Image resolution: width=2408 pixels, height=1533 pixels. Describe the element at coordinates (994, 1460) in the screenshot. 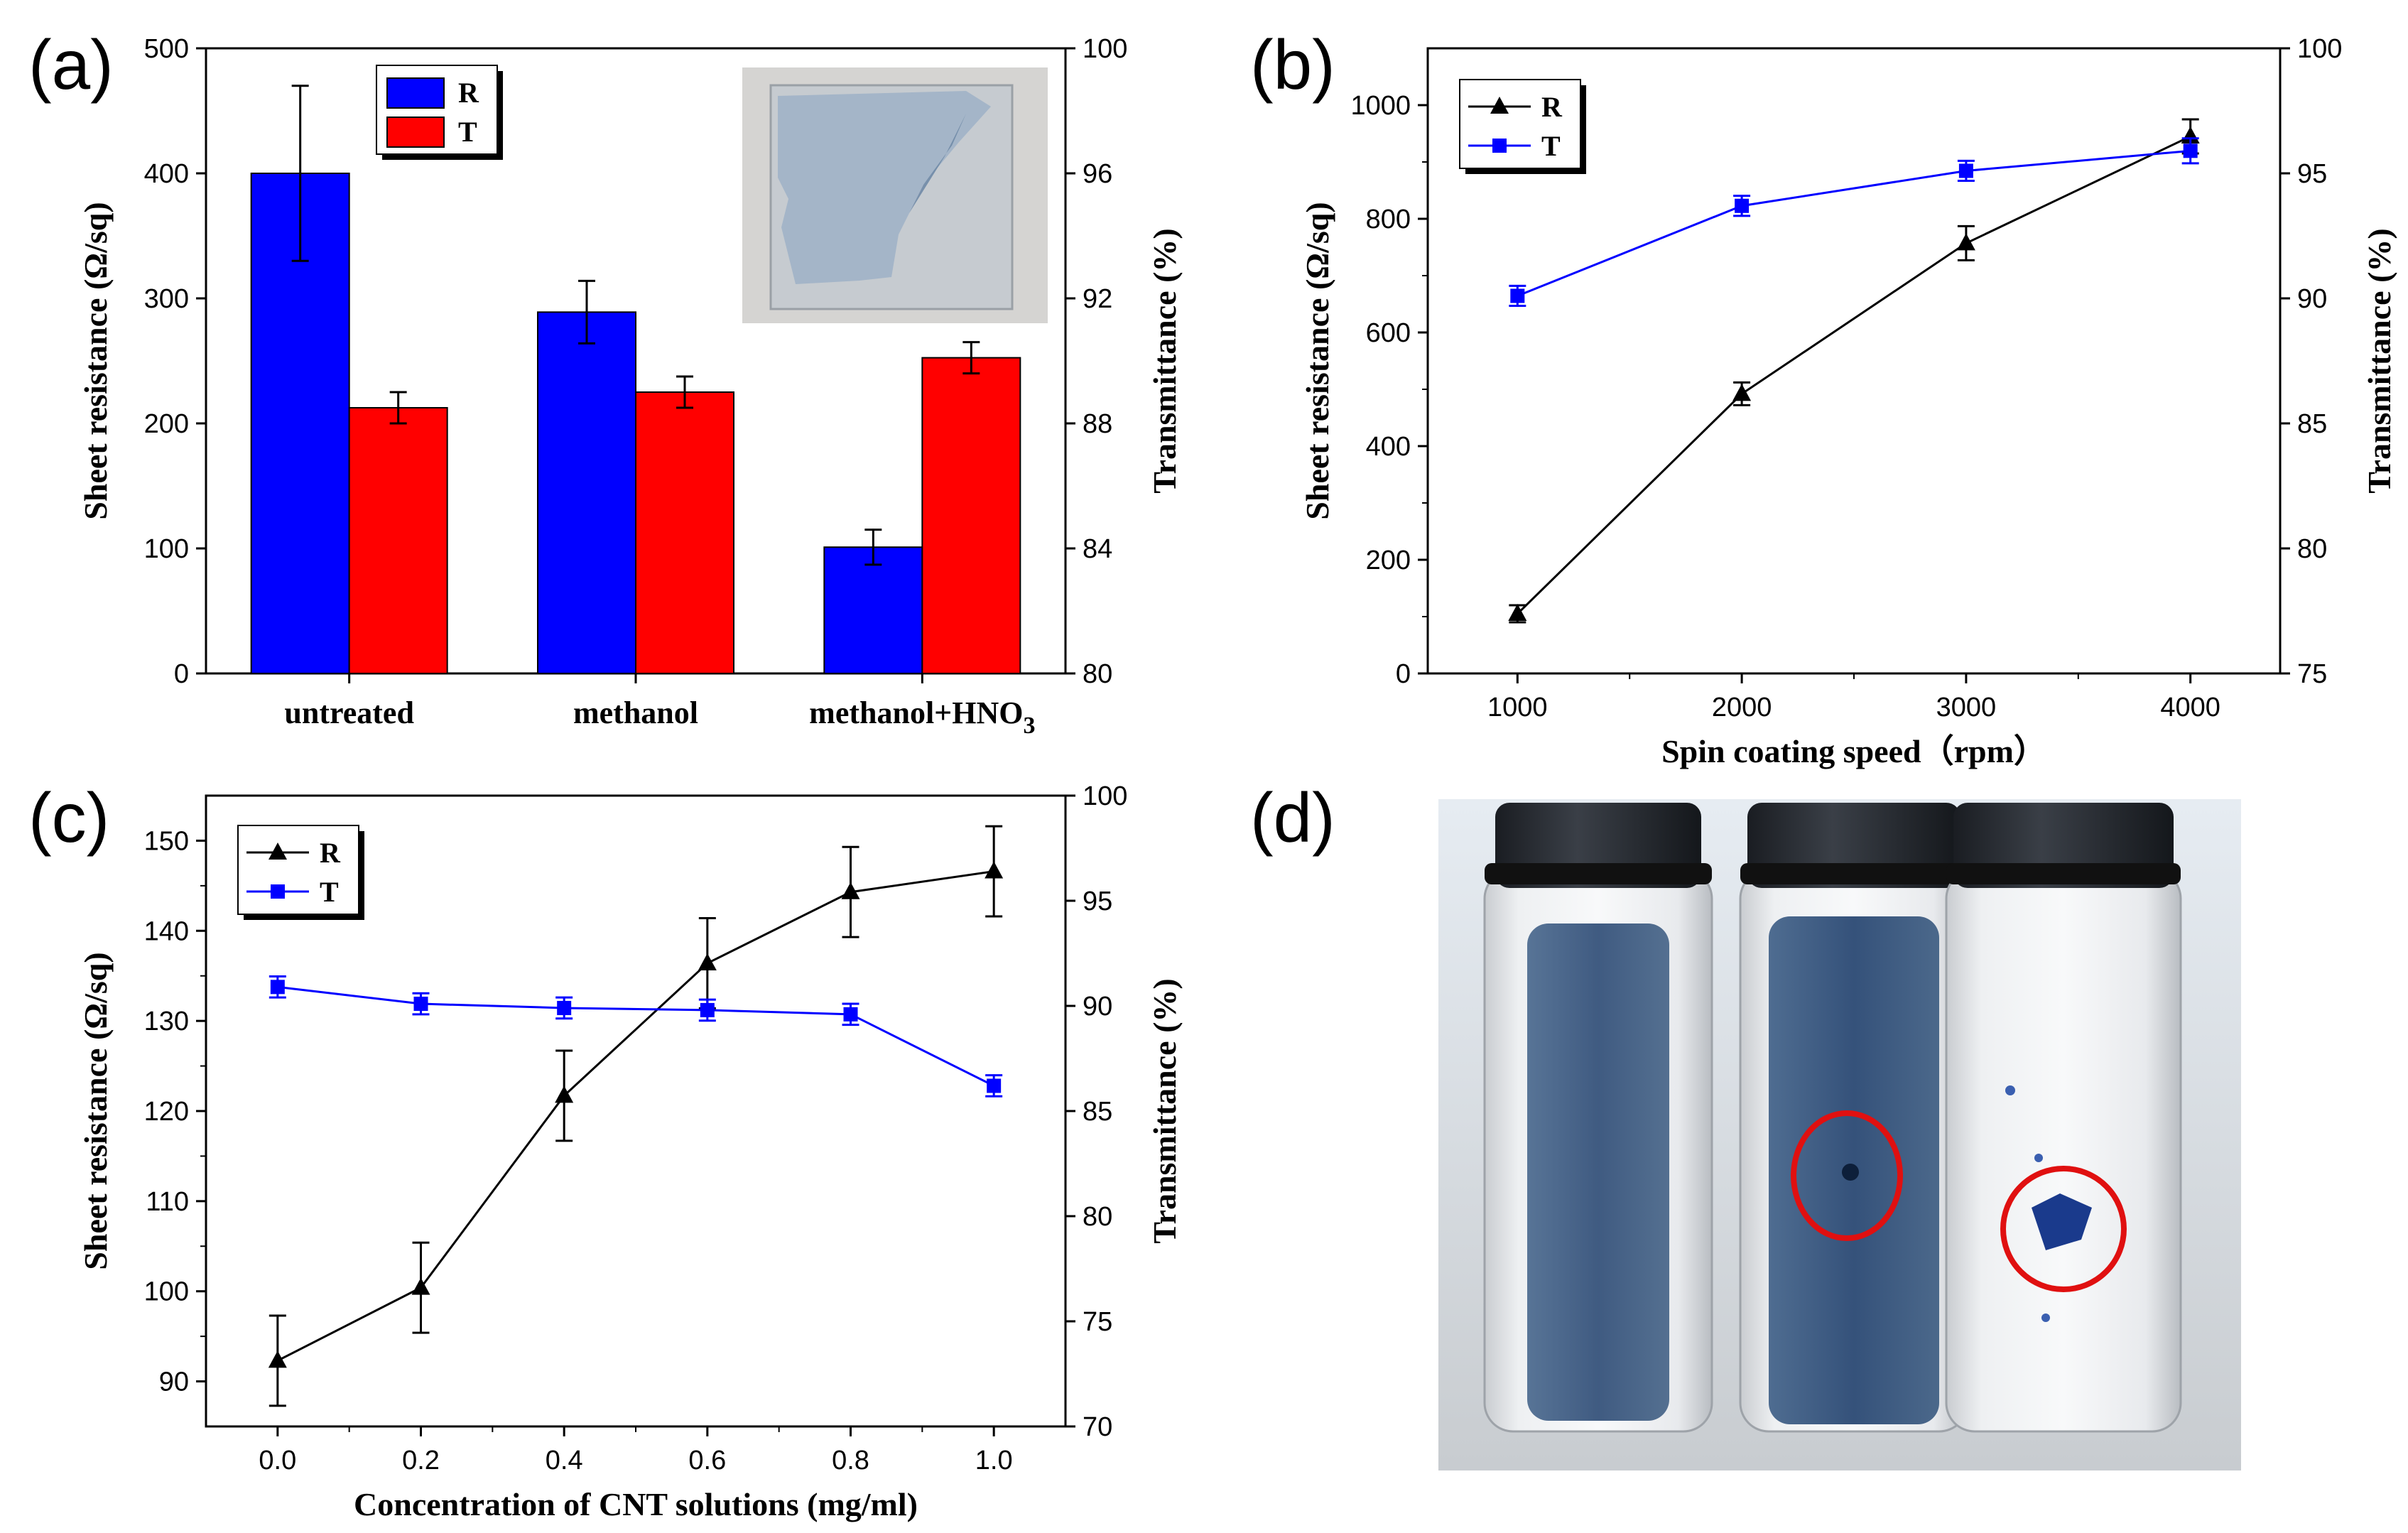

I see `x-tick-label: 1.0` at that location.